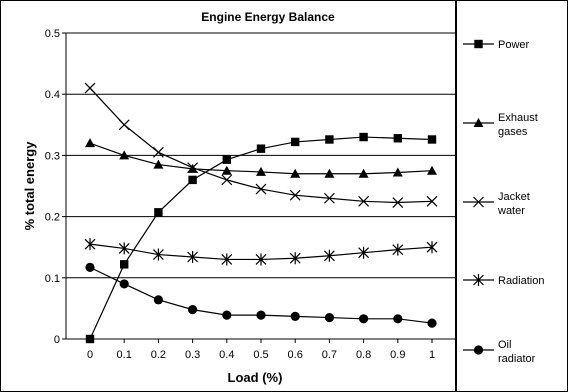 Image resolution: width=568 pixels, height=392 pixels. Describe the element at coordinates (52, 279) in the screenshot. I see `y-tick-label-1: 0.1` at that location.